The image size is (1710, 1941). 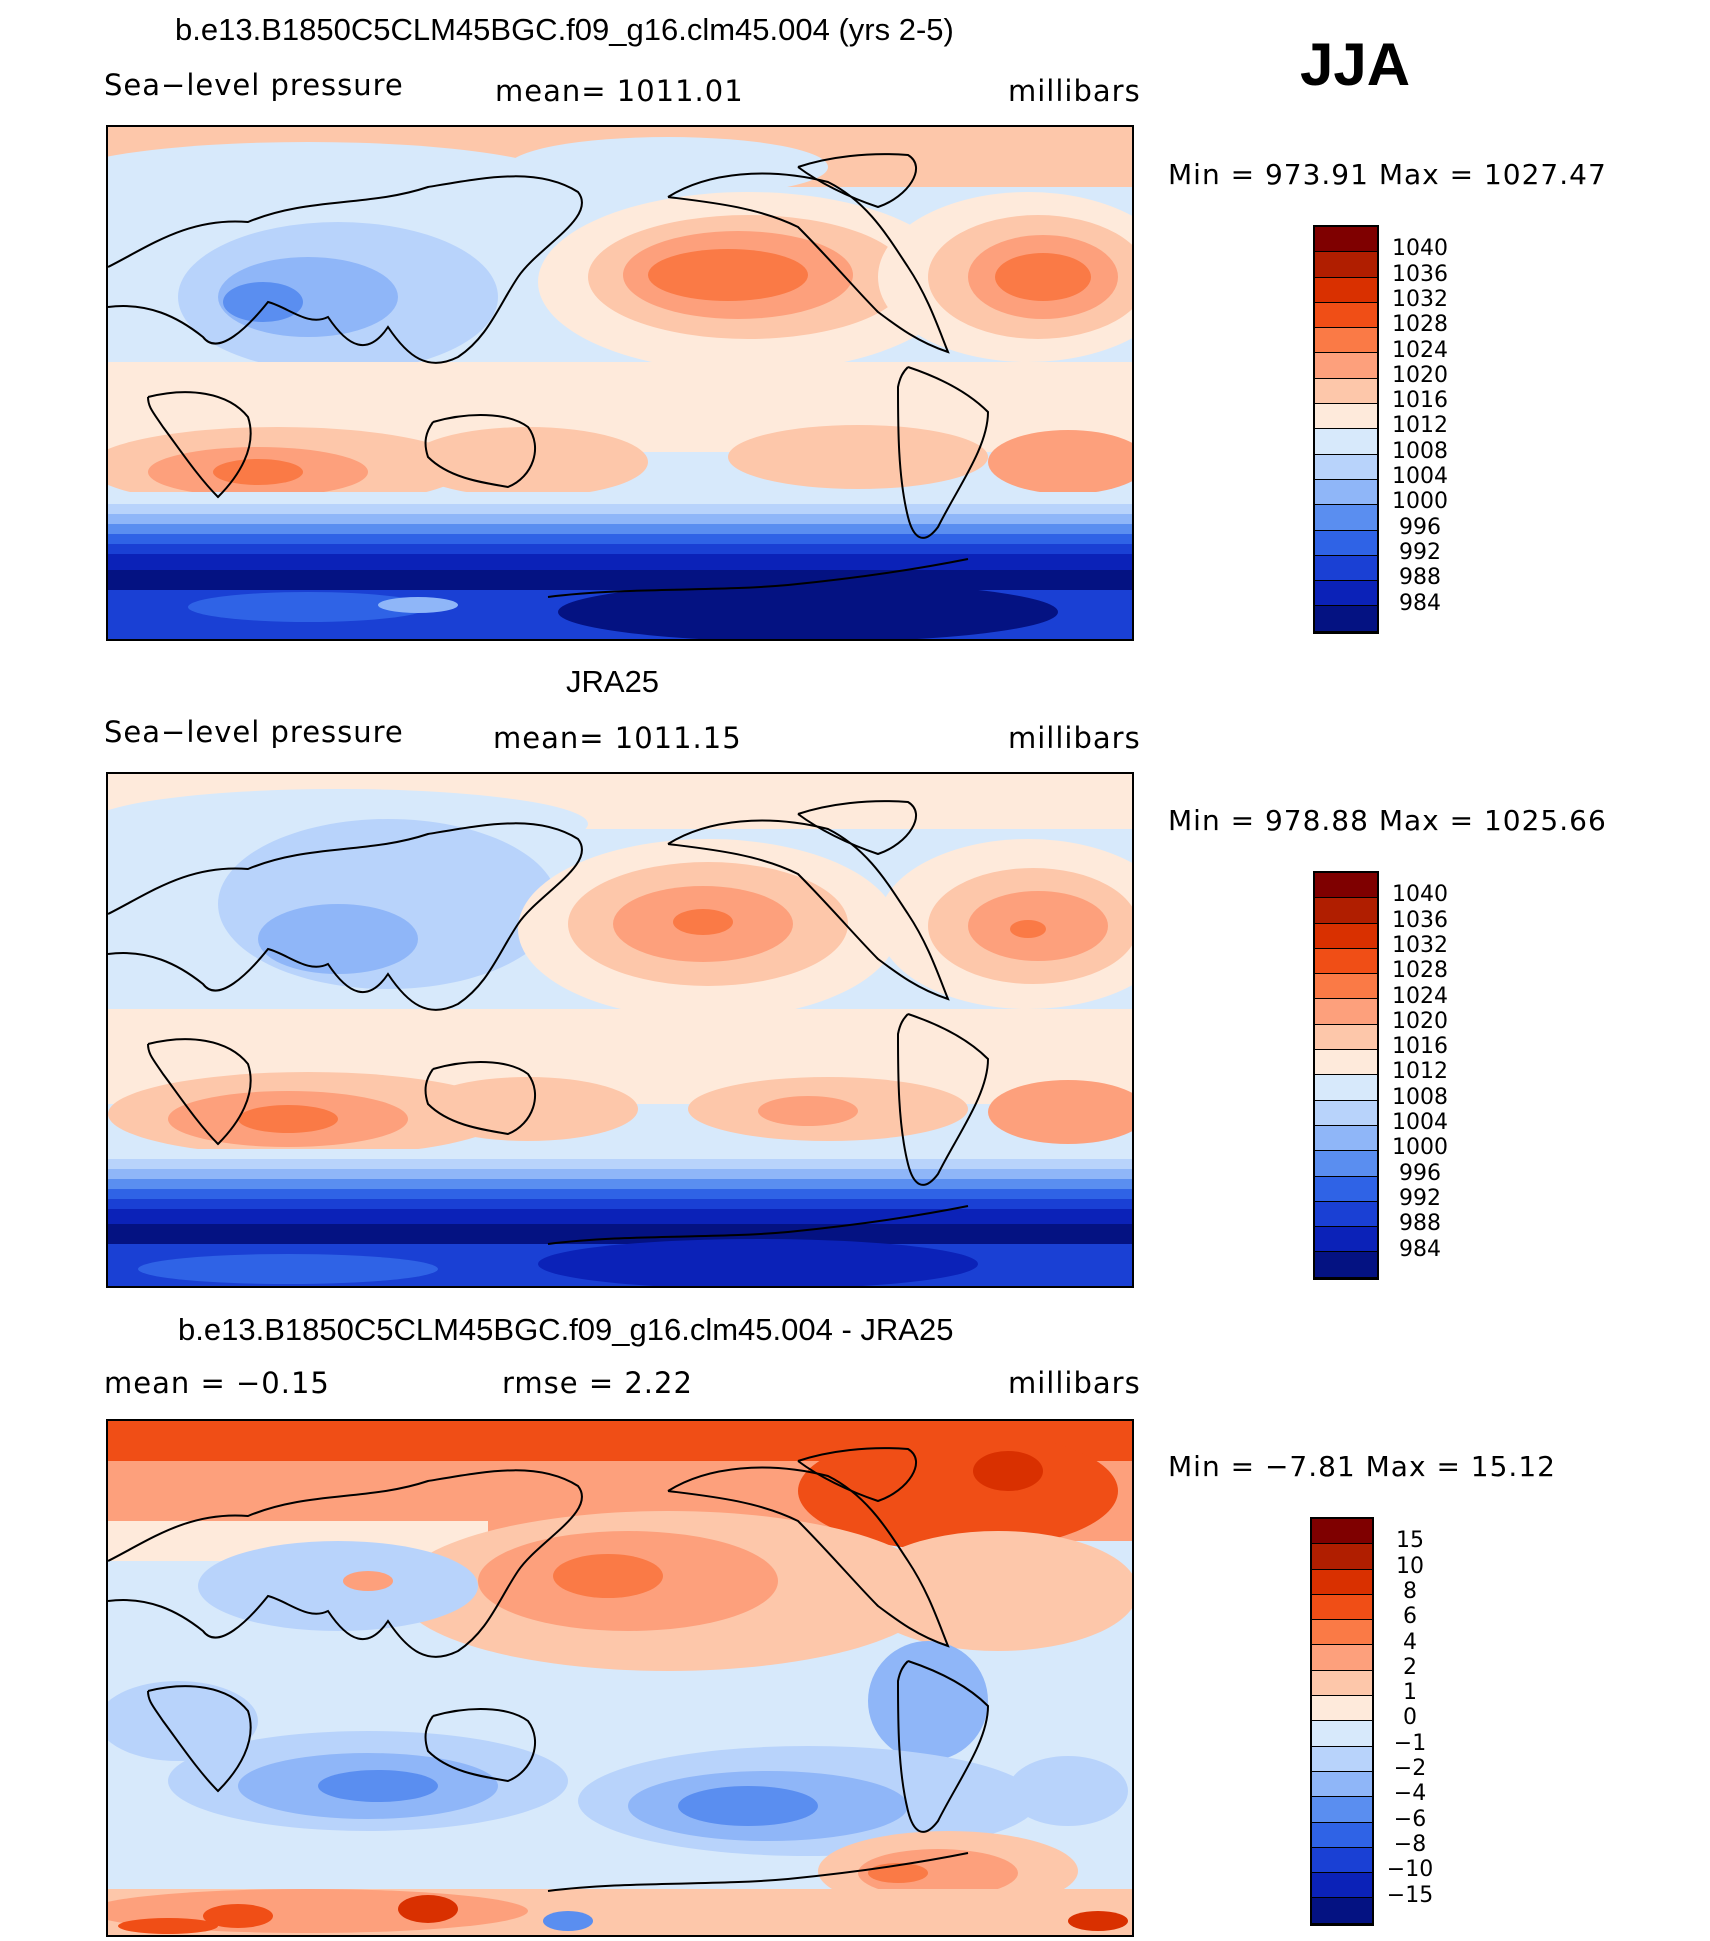 I want to click on mean-label: mean= 1011.15, so click(x=617, y=738).